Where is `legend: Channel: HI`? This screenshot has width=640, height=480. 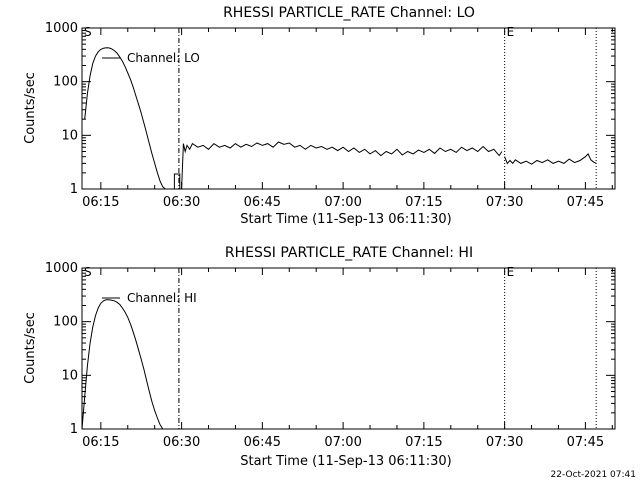 legend: Channel: HI is located at coordinates (149, 298).